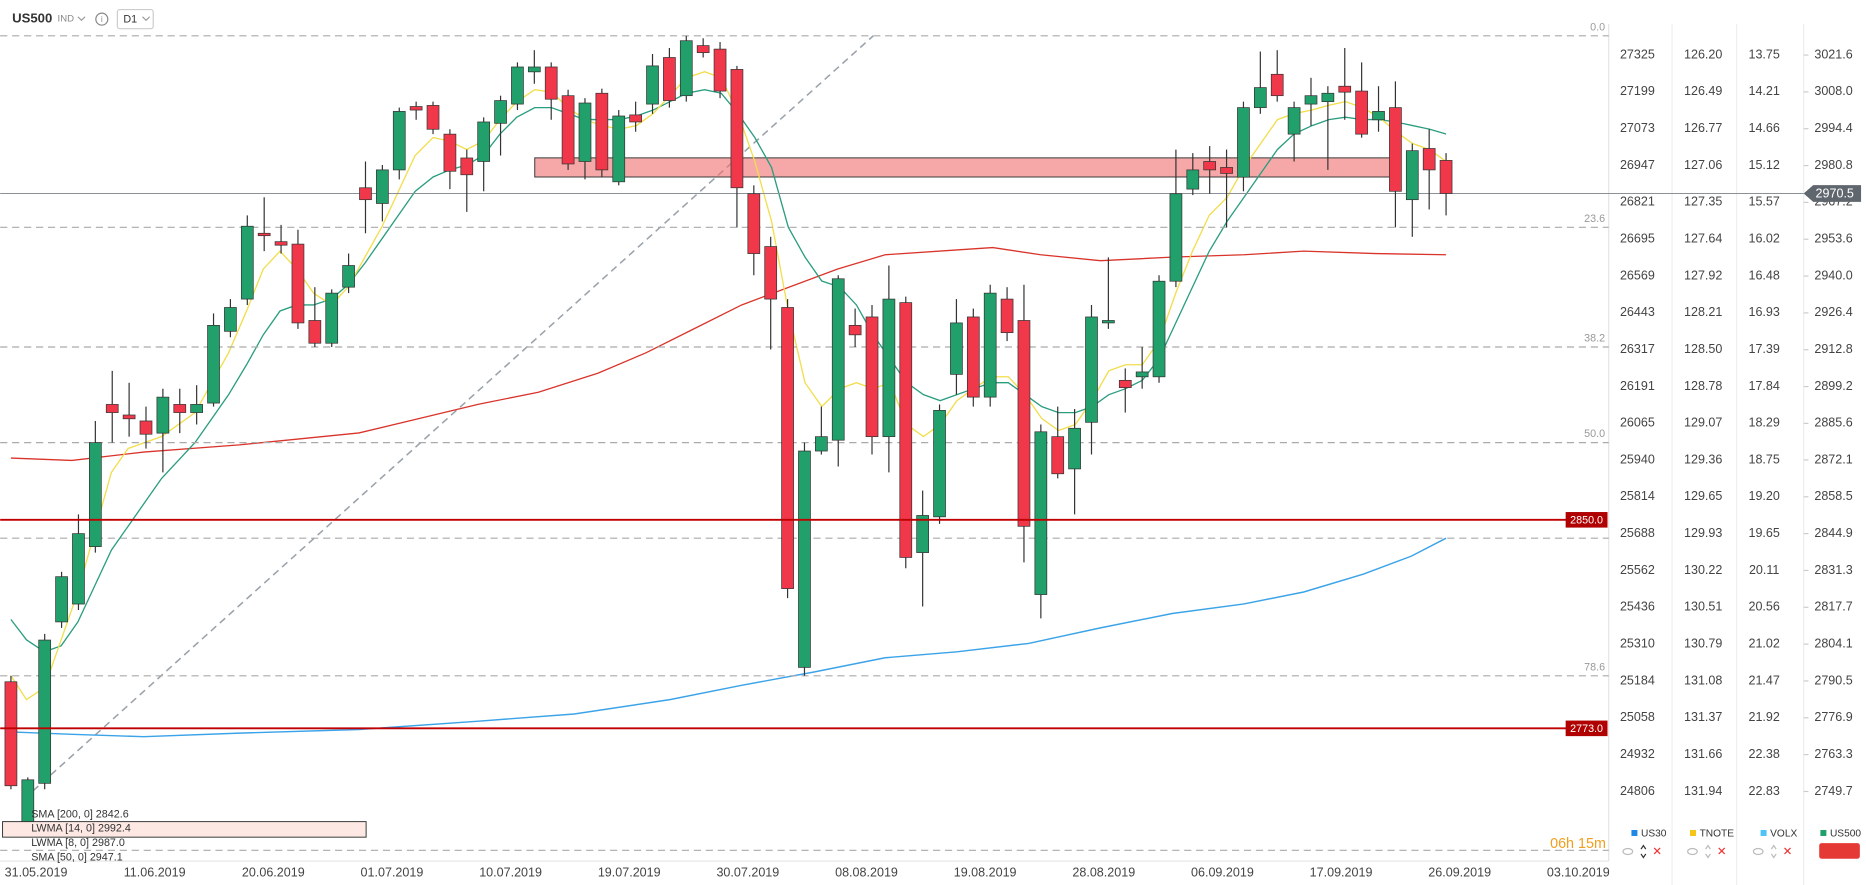 The image size is (1866, 885). I want to click on market: IND, so click(66, 19).